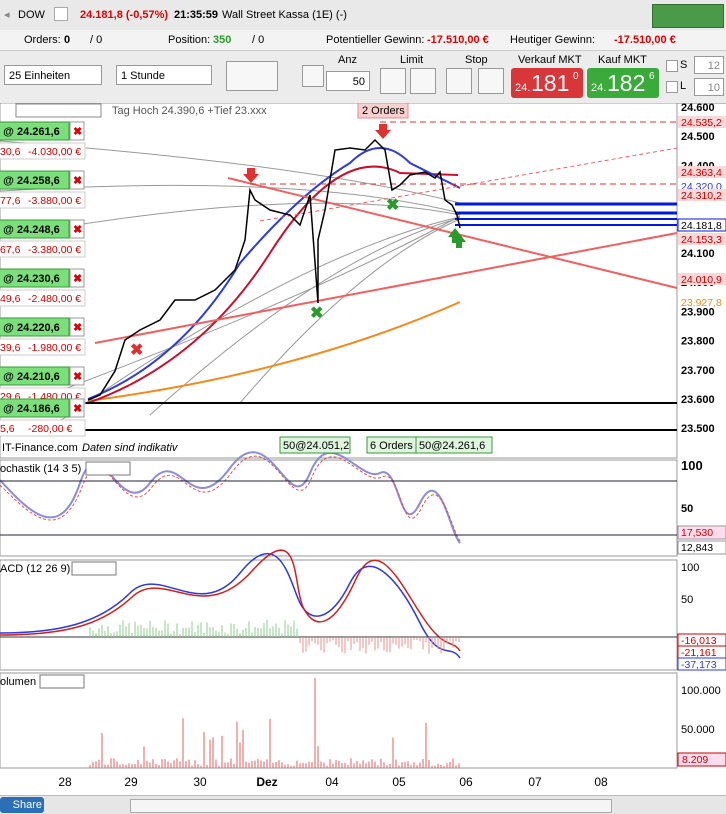 This screenshot has height=814, width=726. I want to click on volume-panel, so click(339, 720).